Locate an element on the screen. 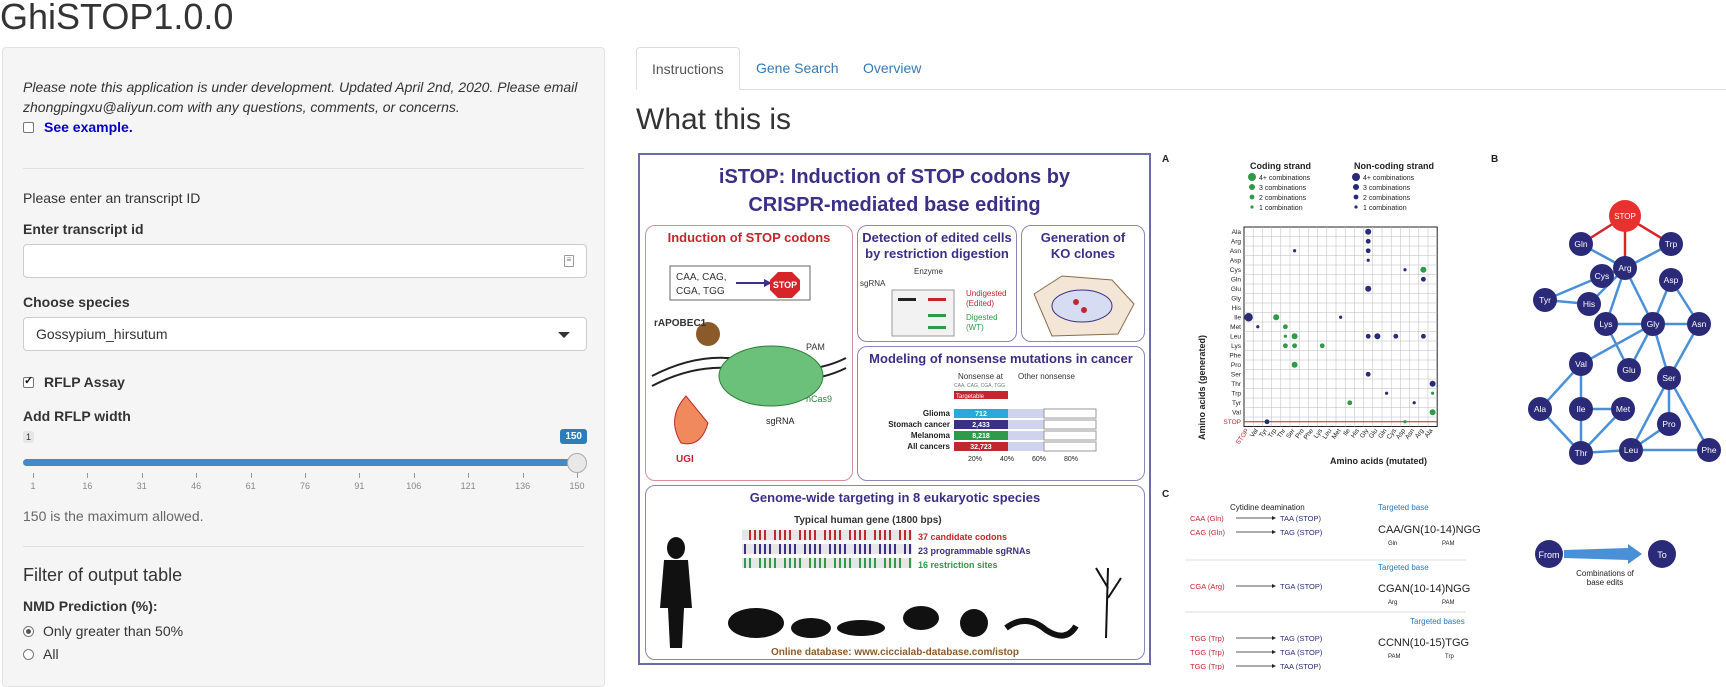 The height and width of the screenshot is (687, 1726). network-node-label: Phe is located at coordinates (1708, 450).